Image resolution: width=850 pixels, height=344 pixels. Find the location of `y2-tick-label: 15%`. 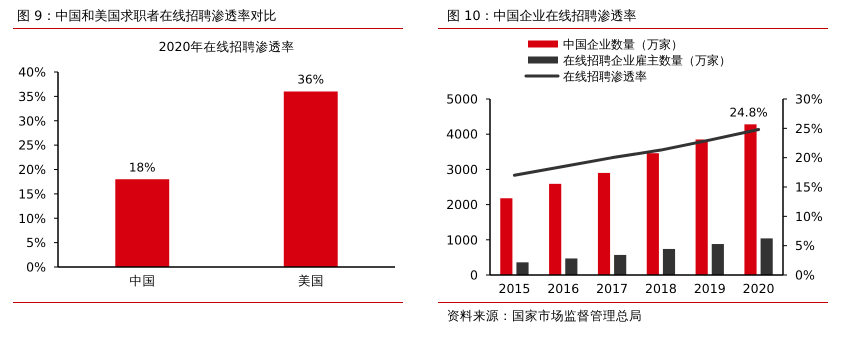

y2-tick-label: 15% is located at coordinates (809, 187).